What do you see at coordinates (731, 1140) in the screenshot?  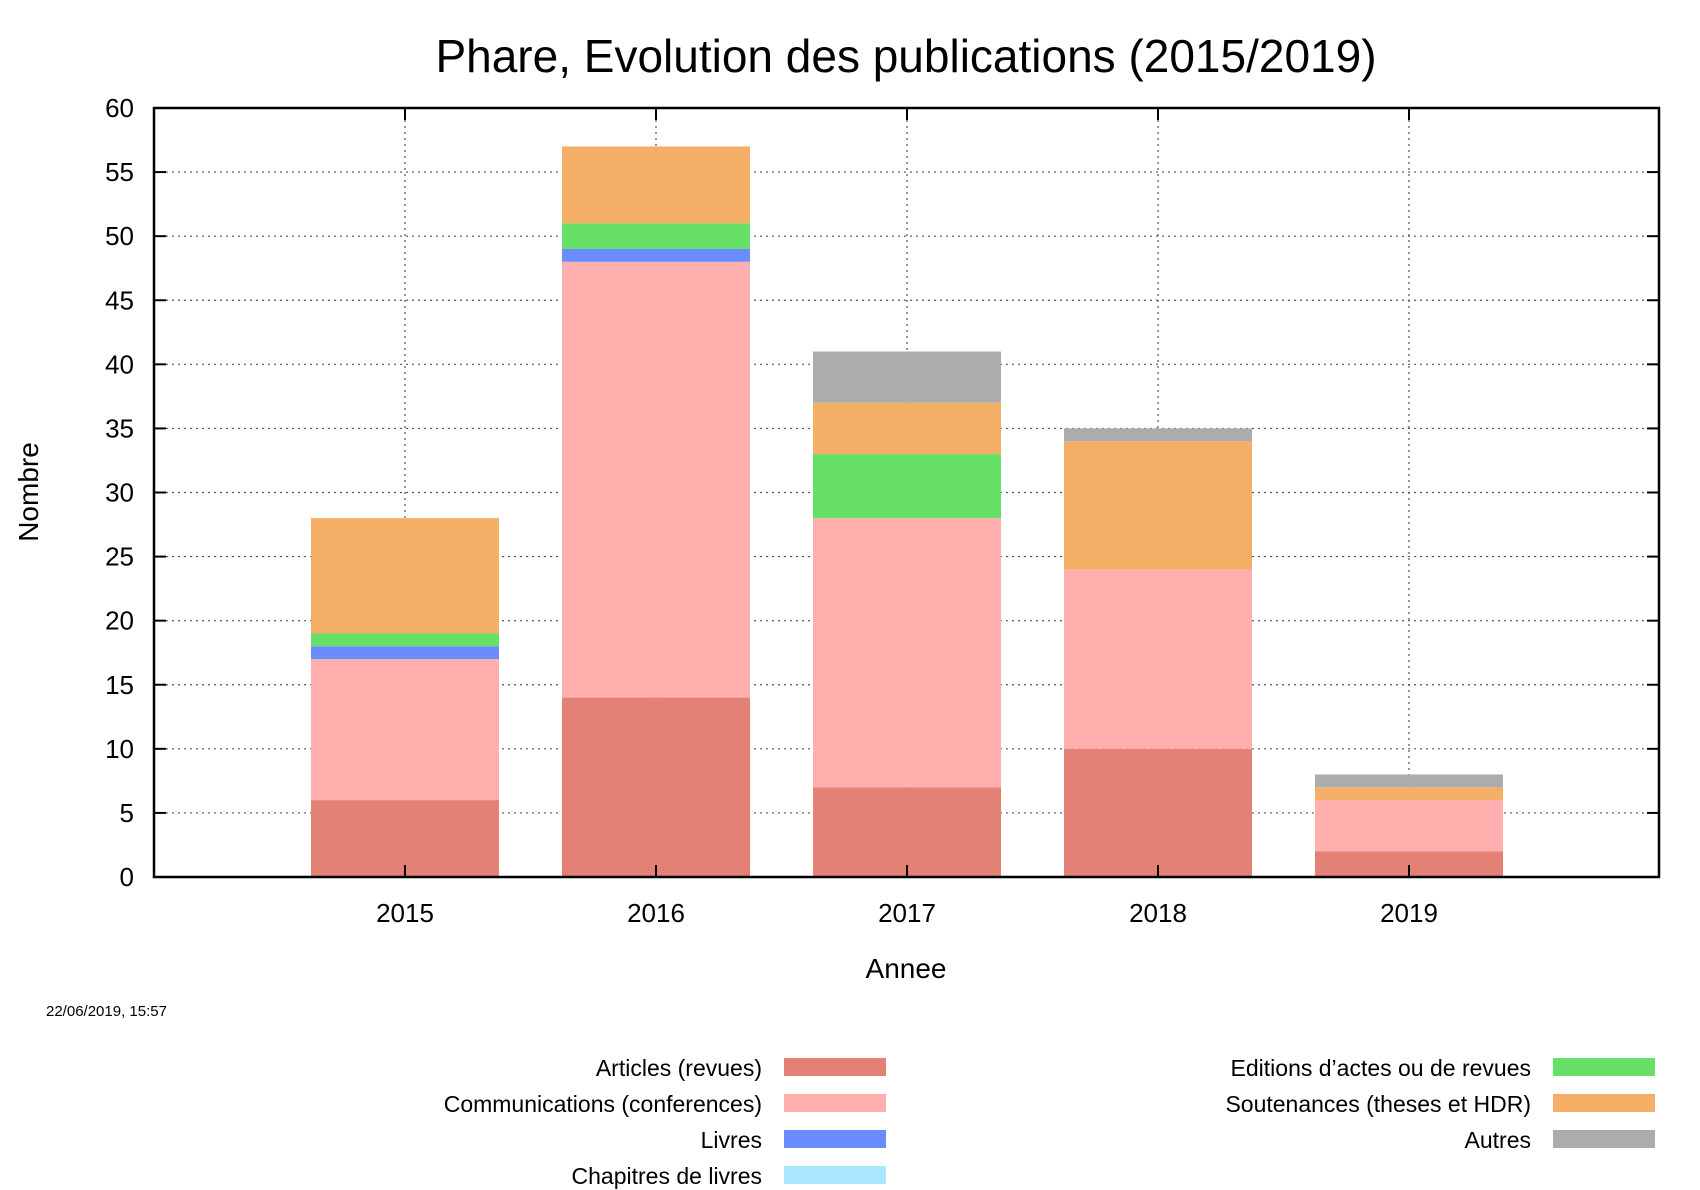 I see `legend-label: Livres` at bounding box center [731, 1140].